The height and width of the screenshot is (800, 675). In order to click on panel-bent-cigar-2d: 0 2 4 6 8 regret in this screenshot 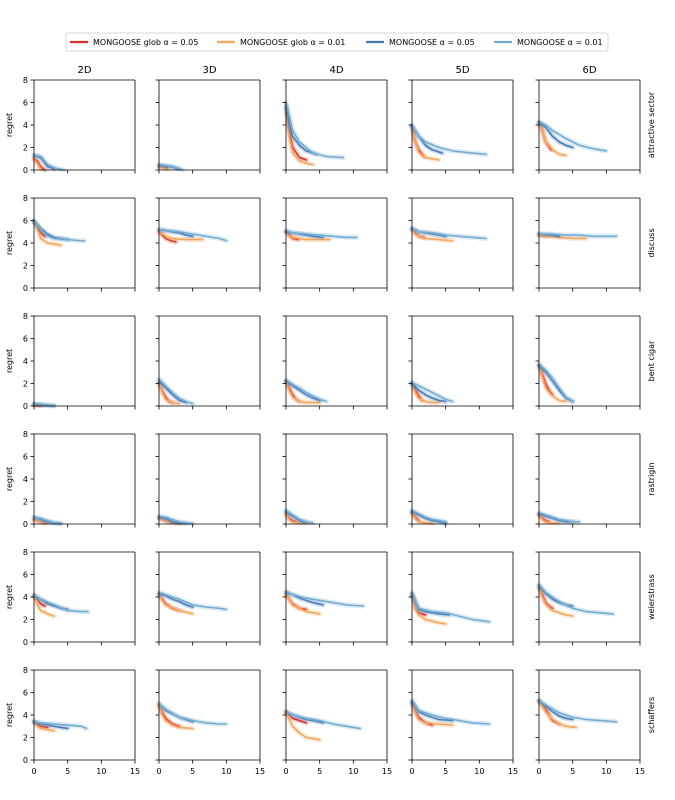, I will do `click(70, 361)`.